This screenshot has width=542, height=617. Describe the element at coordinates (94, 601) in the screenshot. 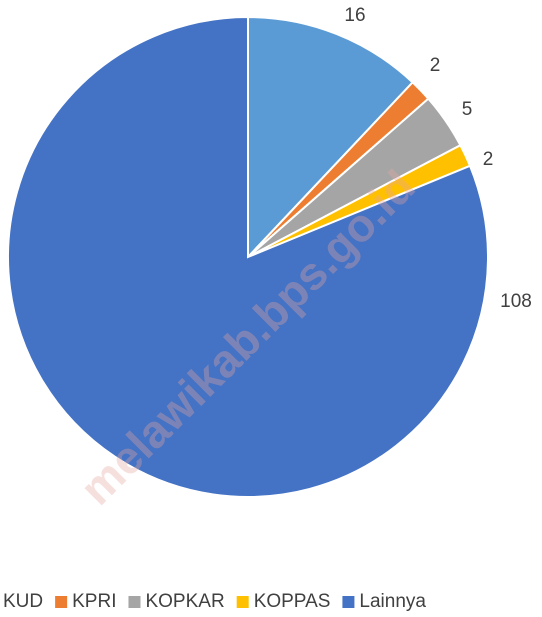

I see `legend-label: KPRI` at that location.